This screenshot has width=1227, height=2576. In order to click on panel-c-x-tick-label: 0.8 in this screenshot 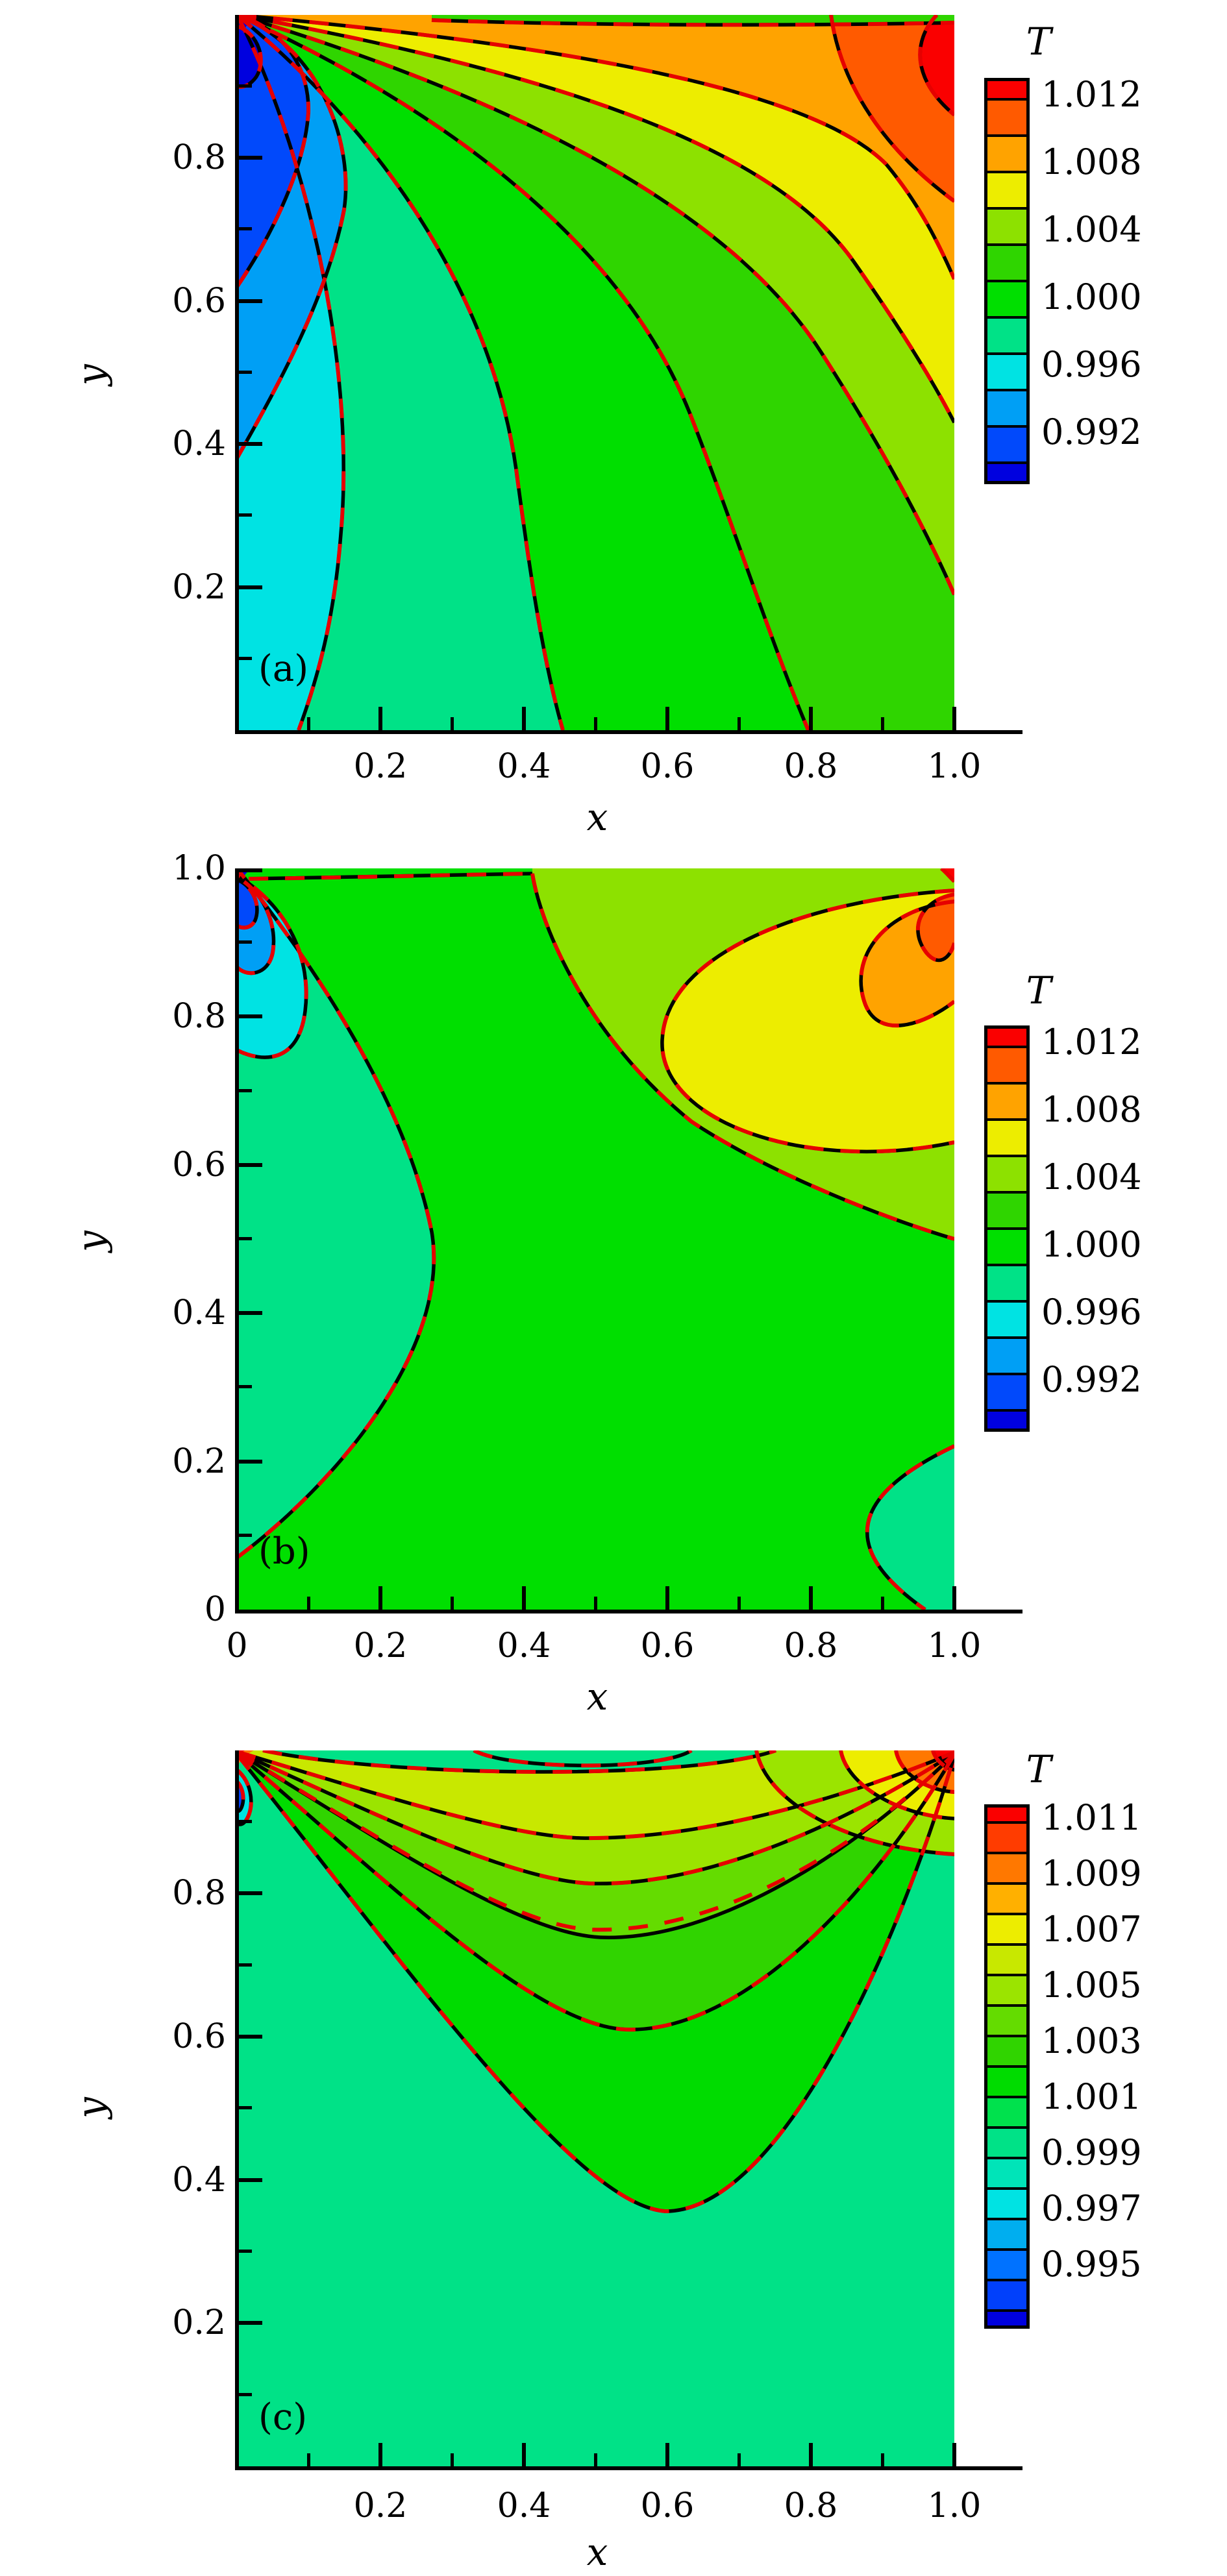, I will do `click(811, 2505)`.